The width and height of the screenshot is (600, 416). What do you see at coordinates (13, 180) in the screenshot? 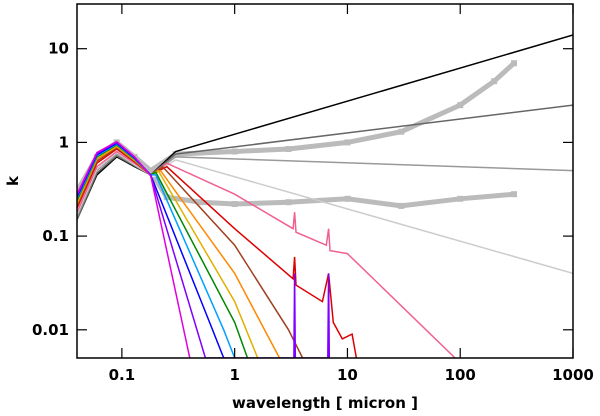
I see `y-axis-label: k` at bounding box center [13, 180].